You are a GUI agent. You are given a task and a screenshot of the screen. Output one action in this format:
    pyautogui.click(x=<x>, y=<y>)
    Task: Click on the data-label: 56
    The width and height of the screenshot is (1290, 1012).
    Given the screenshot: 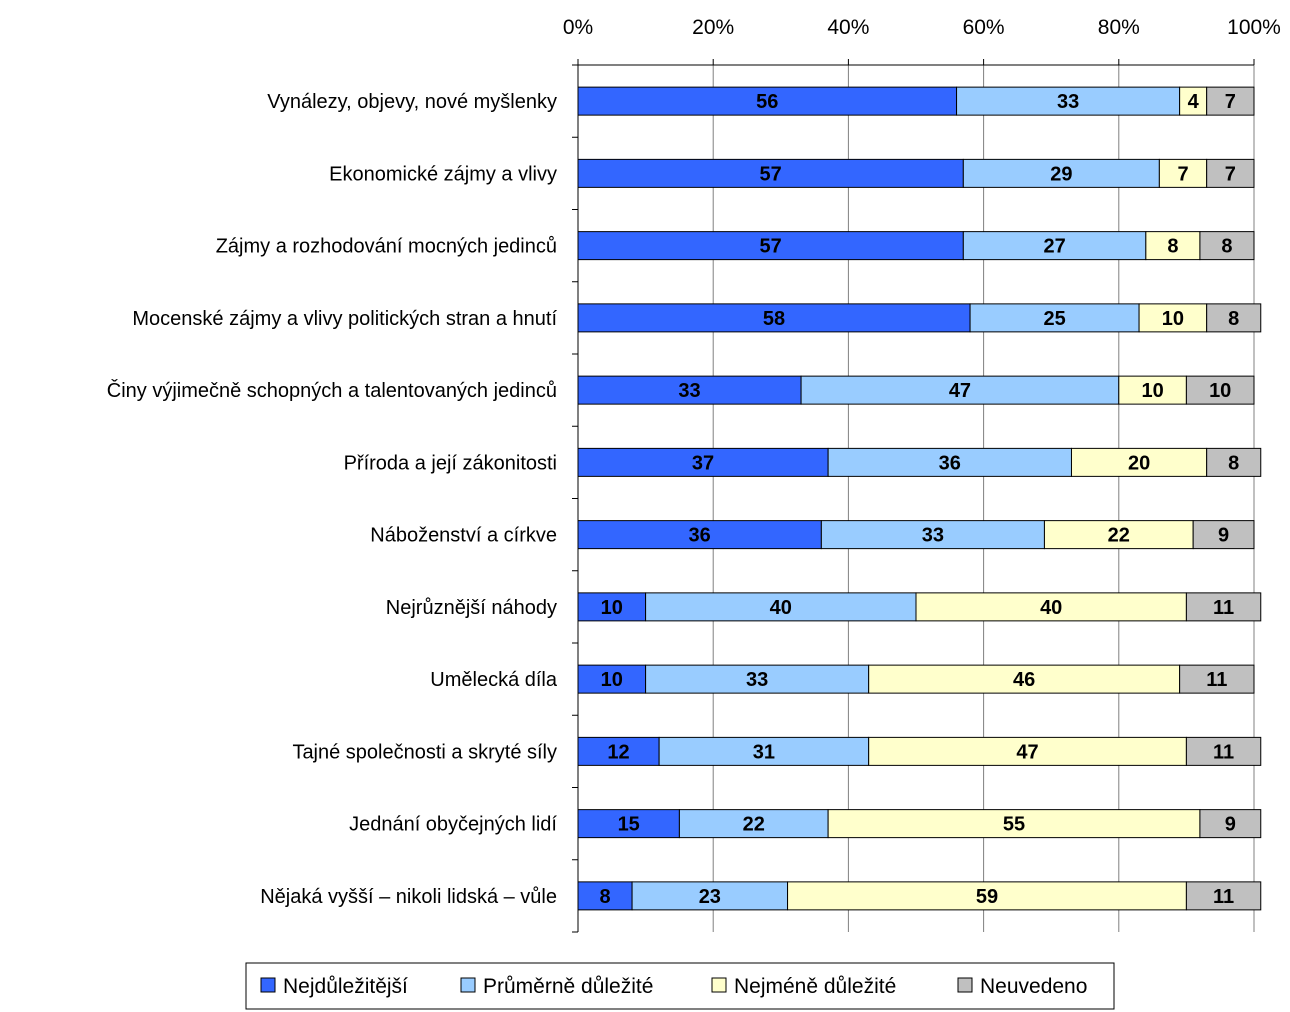 What is the action you would take?
    pyautogui.click(x=767, y=102)
    